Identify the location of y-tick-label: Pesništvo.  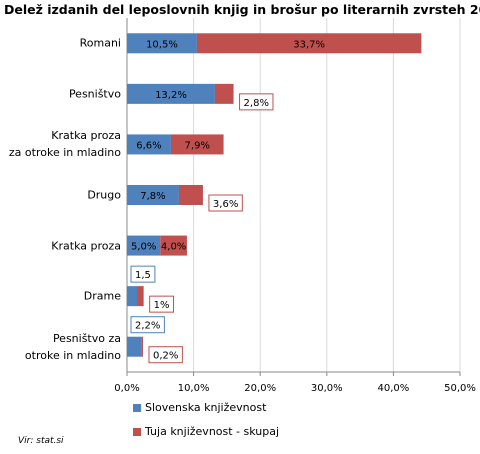
(94, 94).